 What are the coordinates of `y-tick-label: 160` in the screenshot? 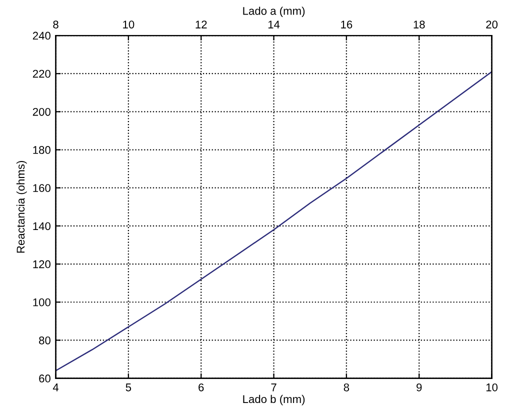 It's located at (41, 188).